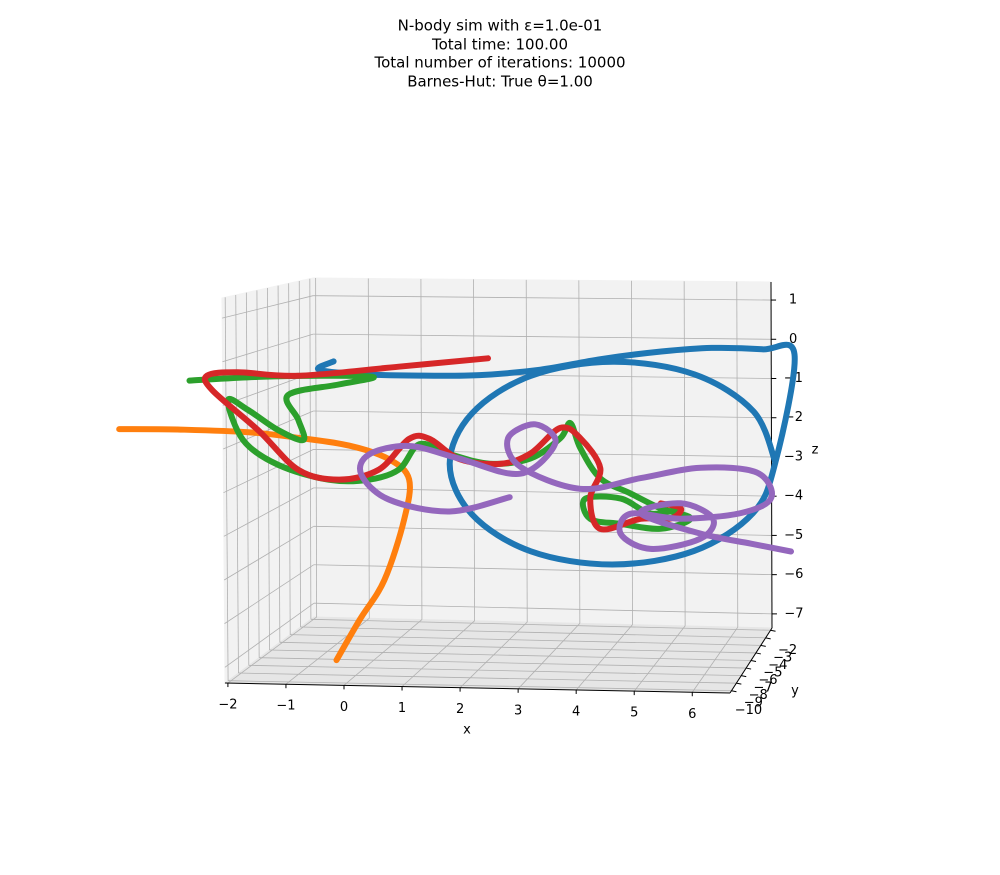 This screenshot has height=875, width=1000. Describe the element at coordinates (763, 688) in the screenshot. I see `y-tick-label: −7` at that location.